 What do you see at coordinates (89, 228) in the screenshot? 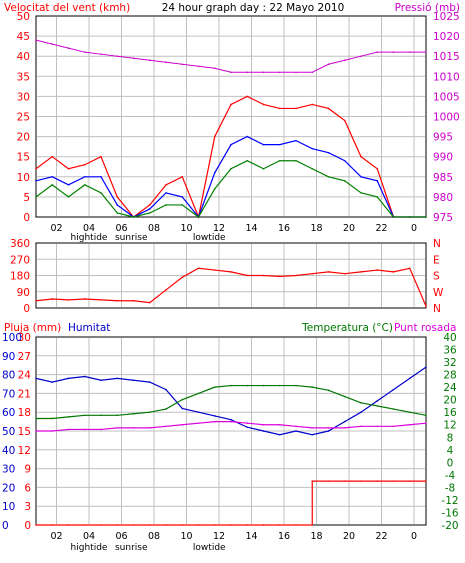
I see `x-tick-label: 04` at bounding box center [89, 228].